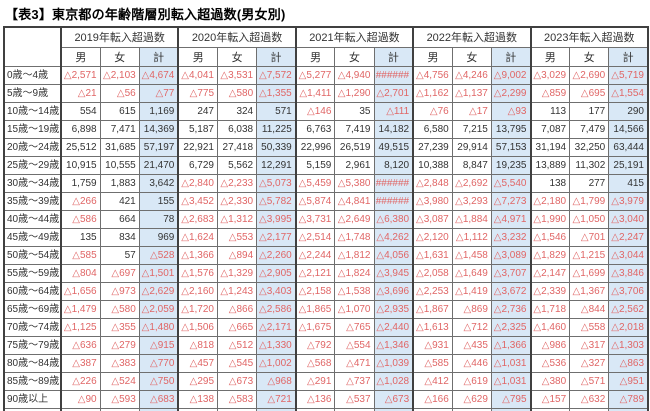  What do you see at coordinates (354, 255) in the screenshot?
I see `value-cell: △1,812` at bounding box center [354, 255].